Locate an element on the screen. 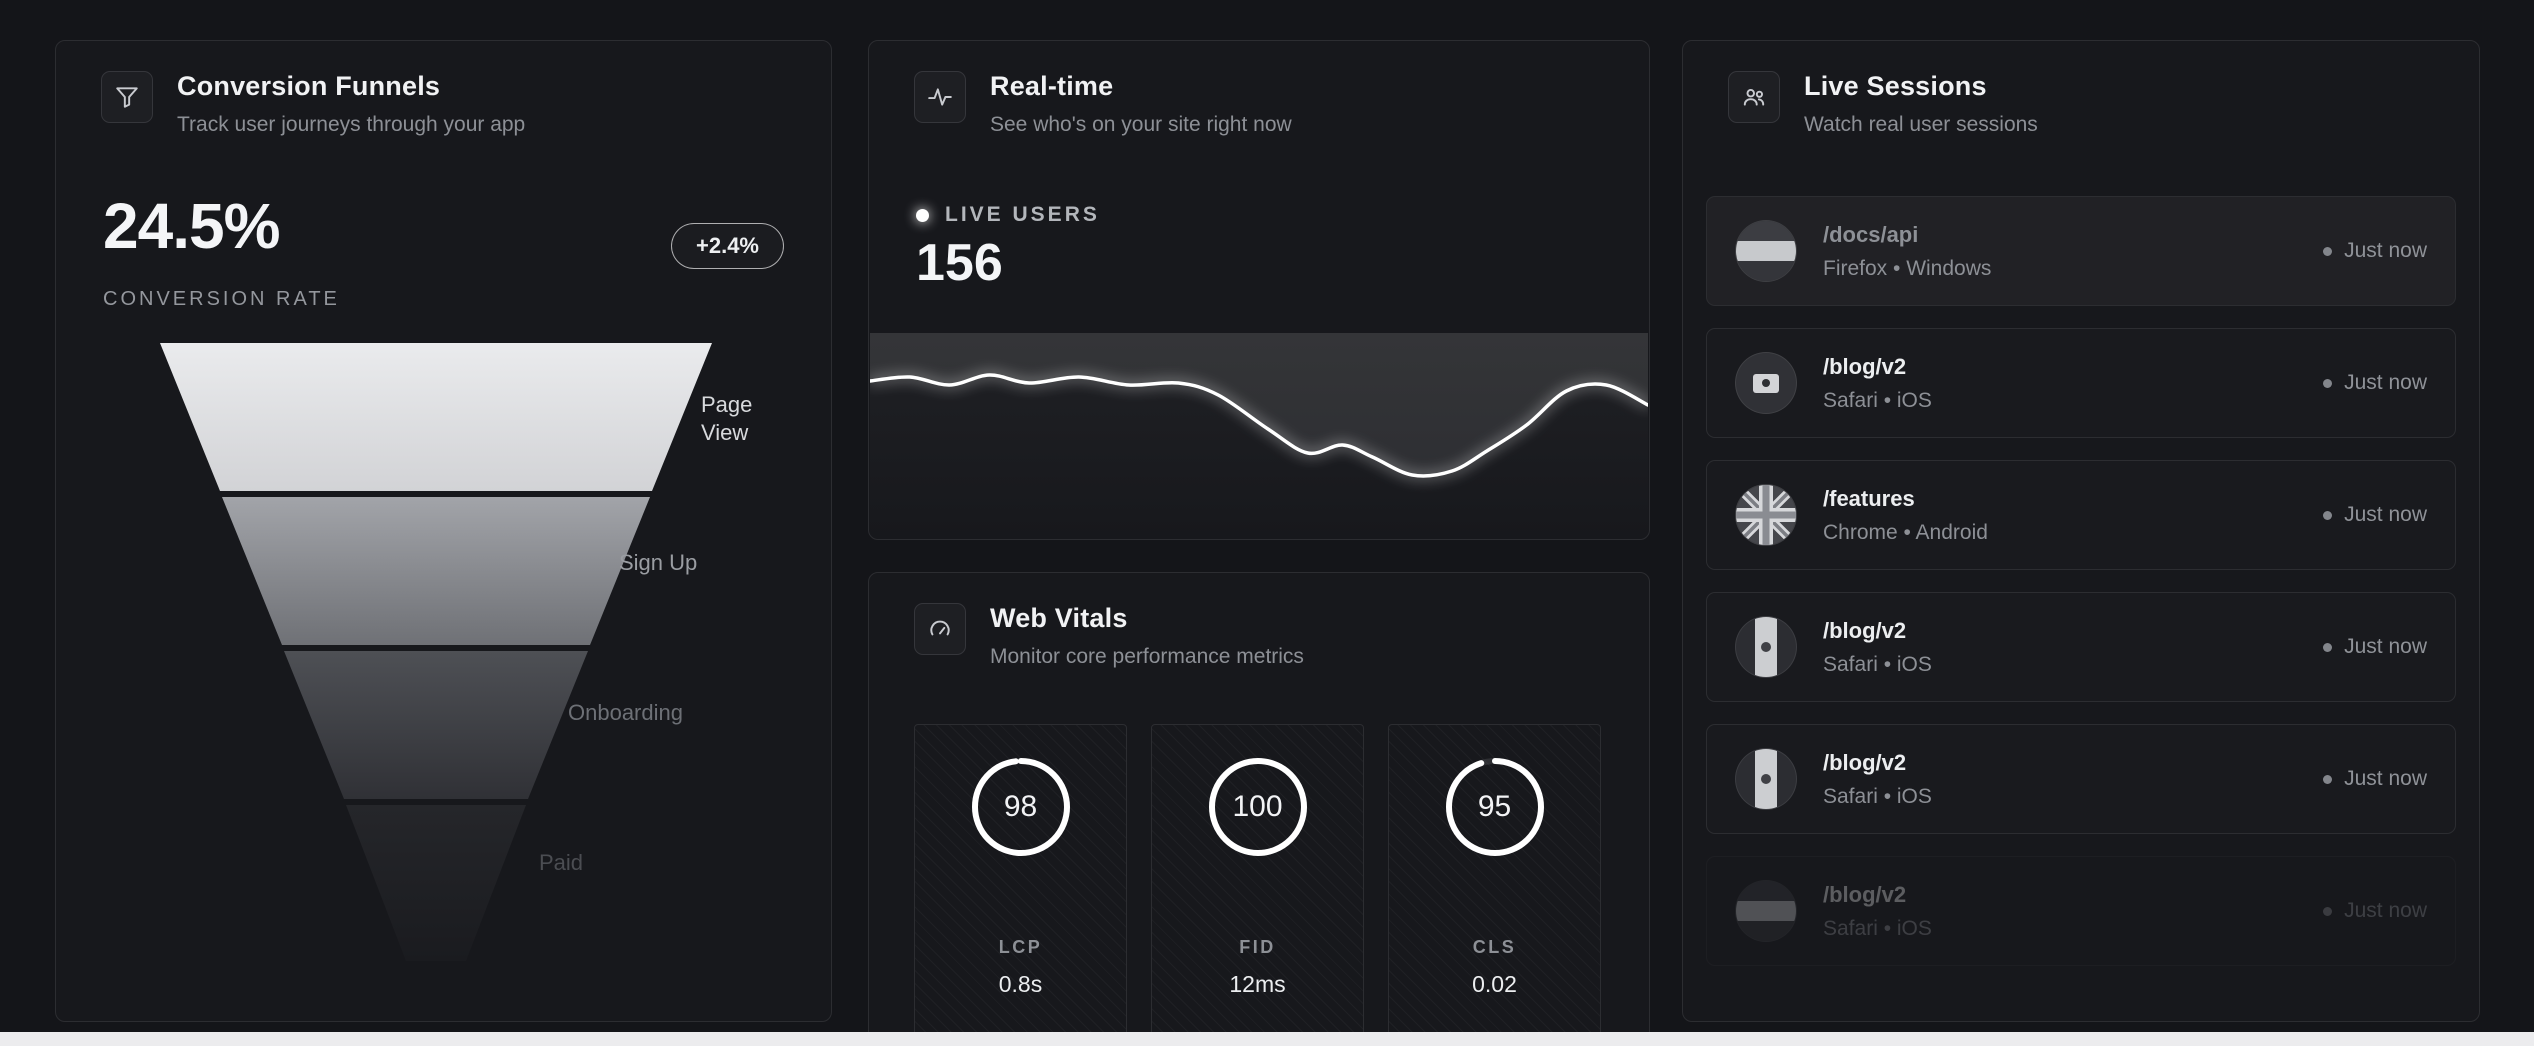  funnel-chart is located at coordinates (436, 652).